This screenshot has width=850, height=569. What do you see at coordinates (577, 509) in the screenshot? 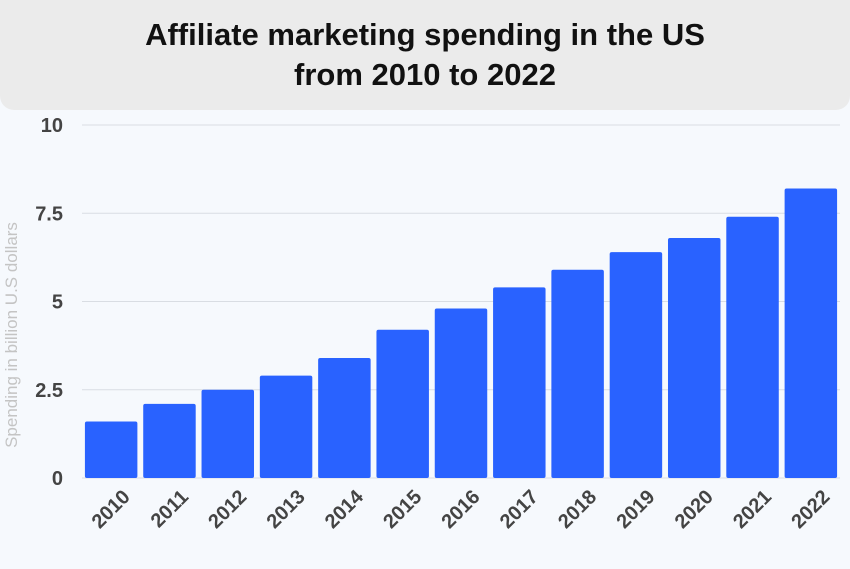
I see `x-tick-label: 2018` at bounding box center [577, 509].